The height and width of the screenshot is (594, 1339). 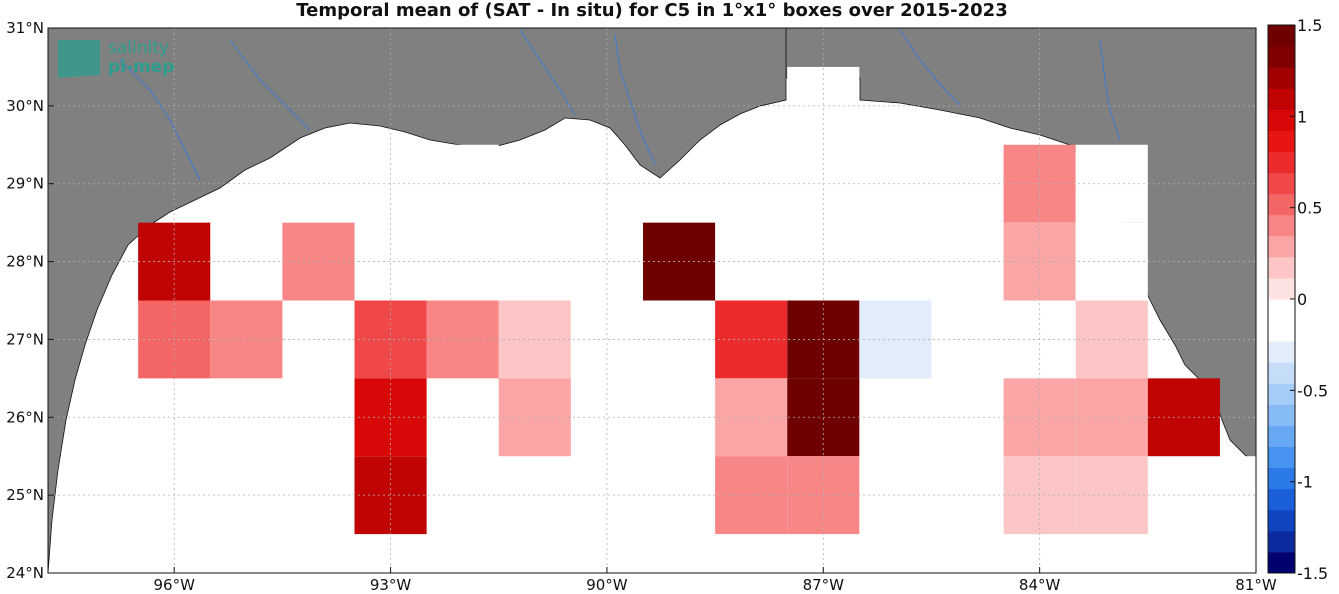 What do you see at coordinates (1305, 482) in the screenshot?
I see `colorbar-label: -1` at bounding box center [1305, 482].